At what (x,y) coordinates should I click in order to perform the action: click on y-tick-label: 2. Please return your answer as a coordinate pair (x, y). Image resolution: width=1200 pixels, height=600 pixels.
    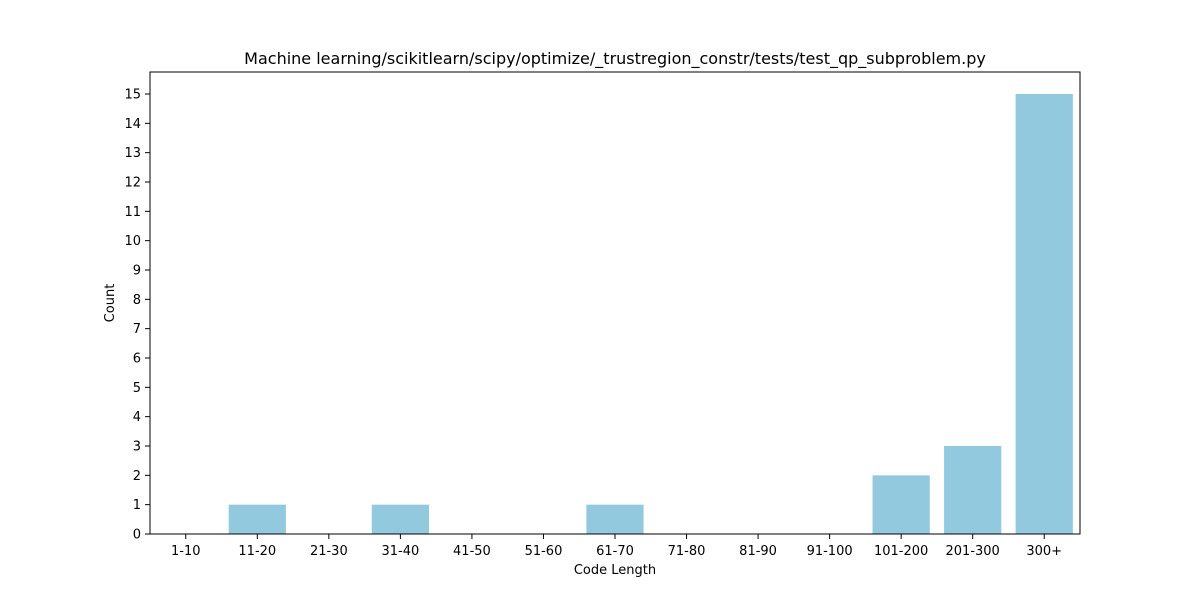
    Looking at the image, I should click on (137, 476).